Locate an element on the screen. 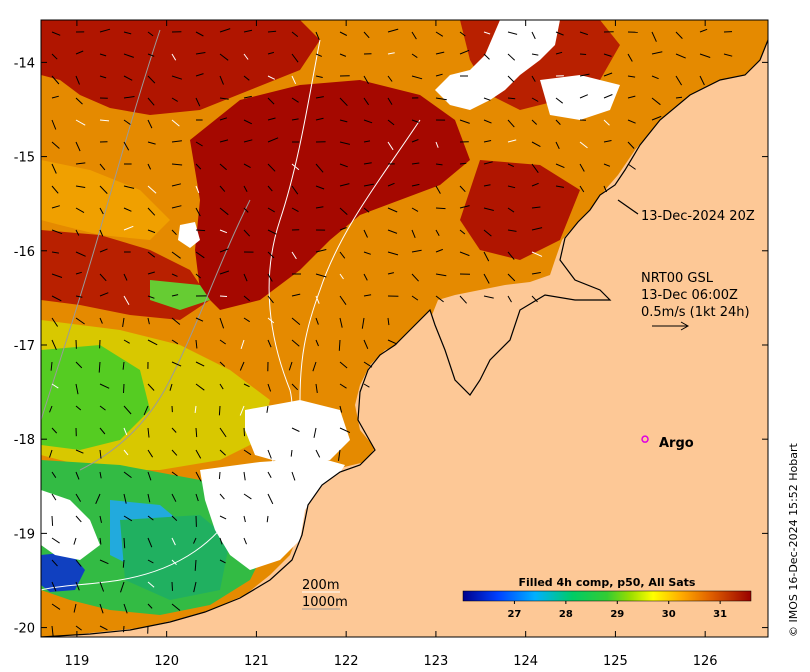  nodata-central is located at coordinates (297, 432).